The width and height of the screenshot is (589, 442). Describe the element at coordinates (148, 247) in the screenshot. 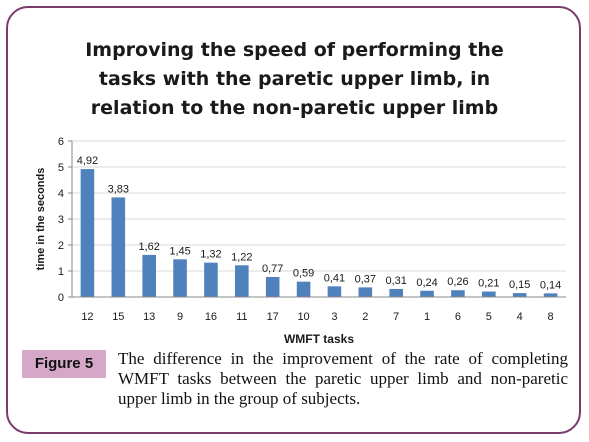

I see `data-label: 1,62` at that location.